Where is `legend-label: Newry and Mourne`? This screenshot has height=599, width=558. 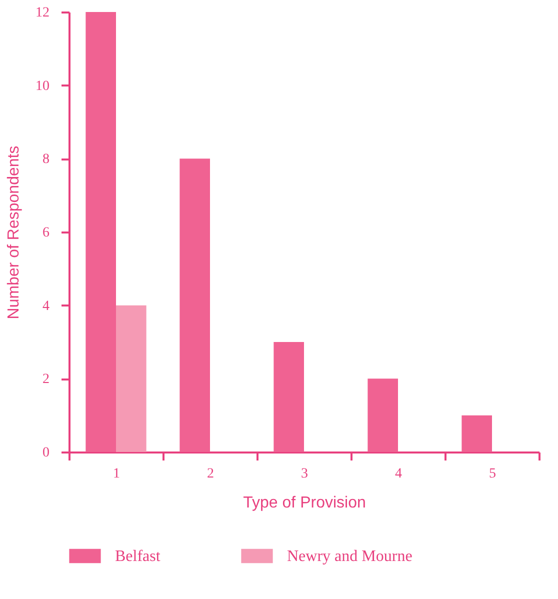
legend-label: Newry and Mourne is located at coordinates (349, 556).